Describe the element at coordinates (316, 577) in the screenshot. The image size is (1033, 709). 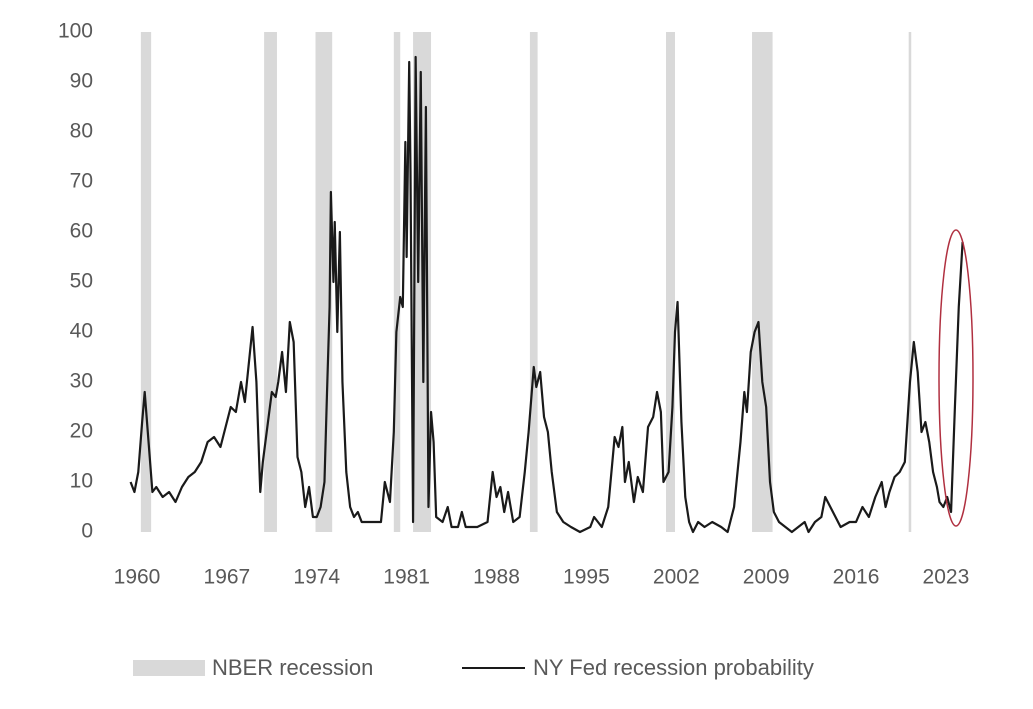
I see `x-tick-label: 1974` at that location.